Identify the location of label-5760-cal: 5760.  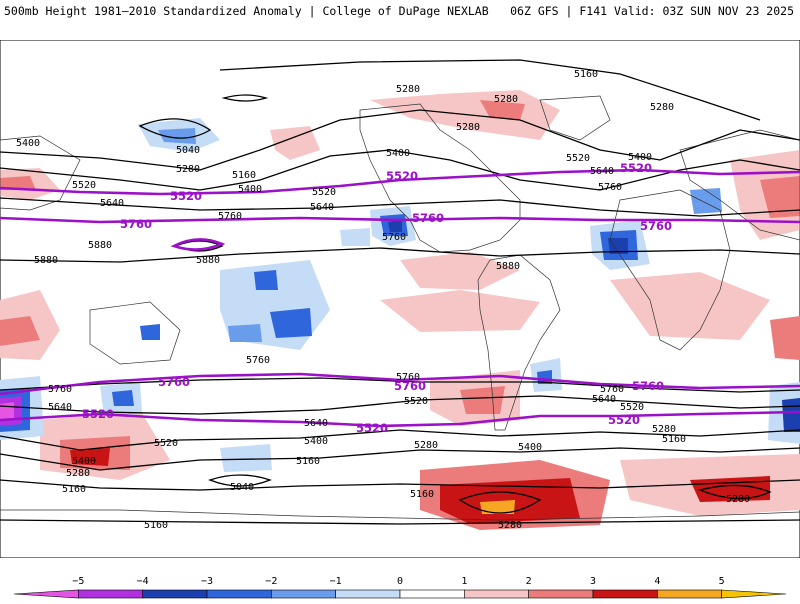
(394, 237).